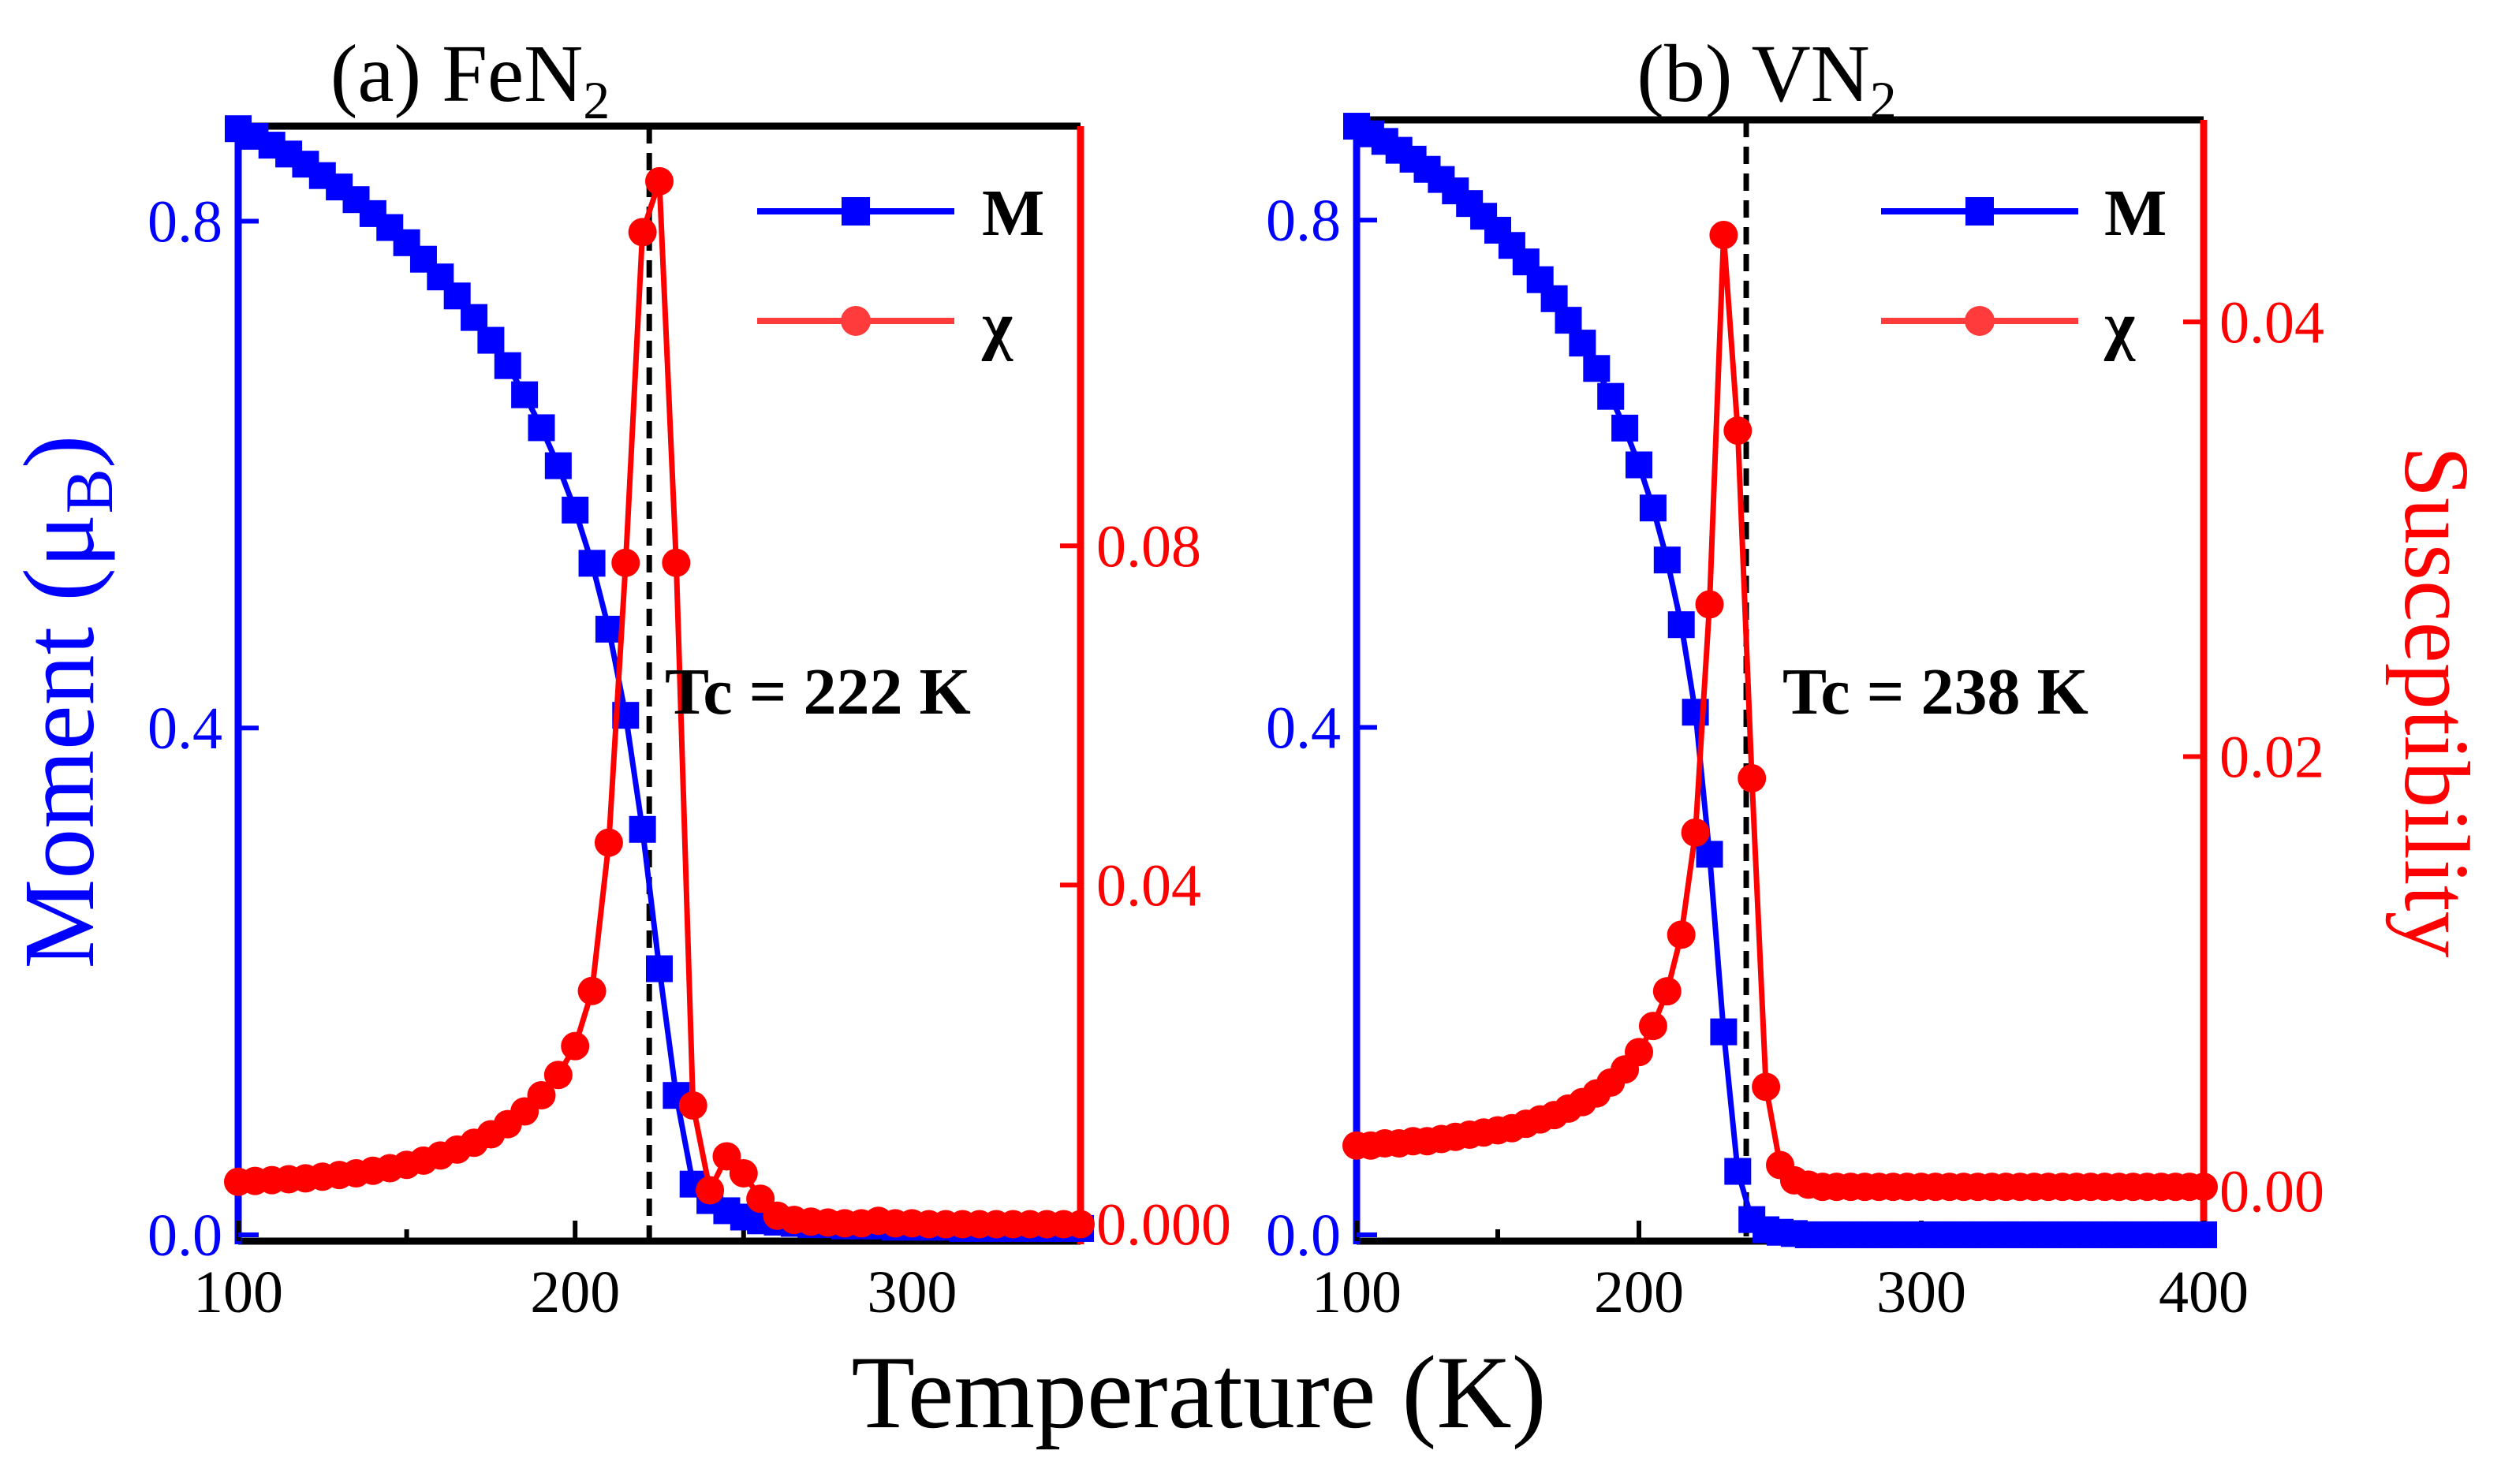 Image resolution: width=2501 pixels, height=1484 pixels. What do you see at coordinates (2271, 757) in the screenshot?
I see `panel-b-right-tick-label: 0.02` at bounding box center [2271, 757].